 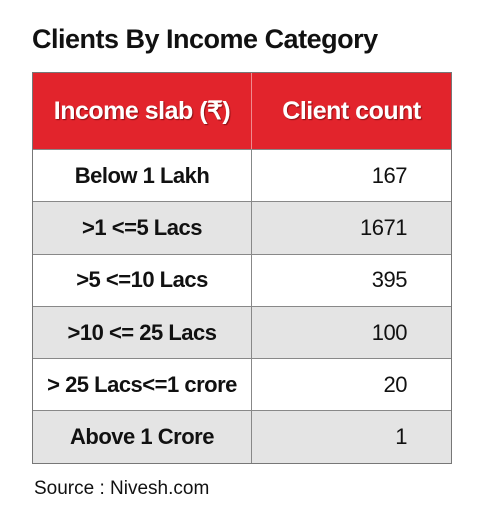 I want to click on slab-cell: >1 <=5 Lacs, so click(x=142, y=228).